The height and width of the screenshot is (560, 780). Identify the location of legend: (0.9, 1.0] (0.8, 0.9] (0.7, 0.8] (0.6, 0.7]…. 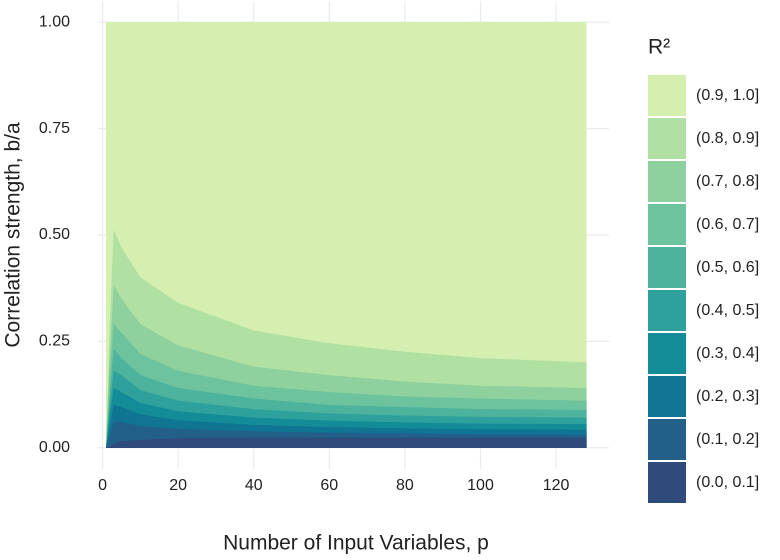
(703, 289).